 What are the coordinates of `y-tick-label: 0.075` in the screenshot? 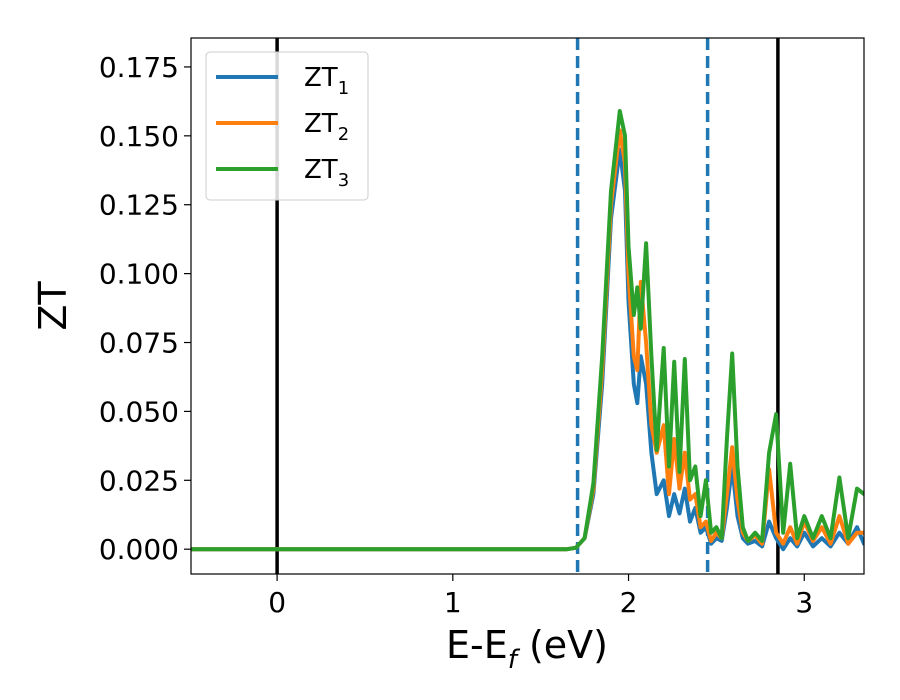 It's located at (139, 343).